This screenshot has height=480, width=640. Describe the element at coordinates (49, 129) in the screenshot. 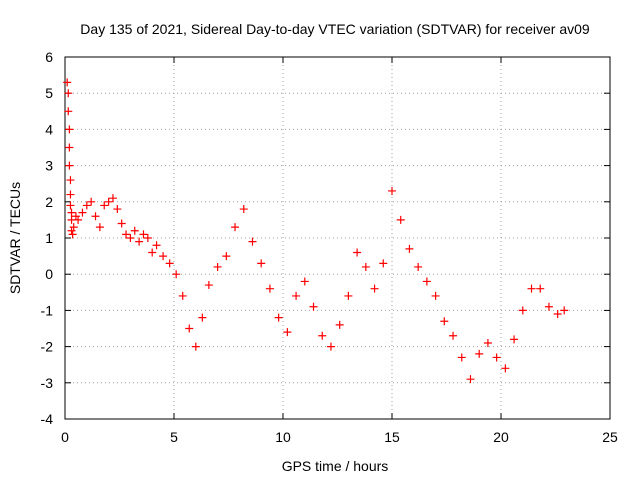

I see `y-tick-label: 4` at that location.